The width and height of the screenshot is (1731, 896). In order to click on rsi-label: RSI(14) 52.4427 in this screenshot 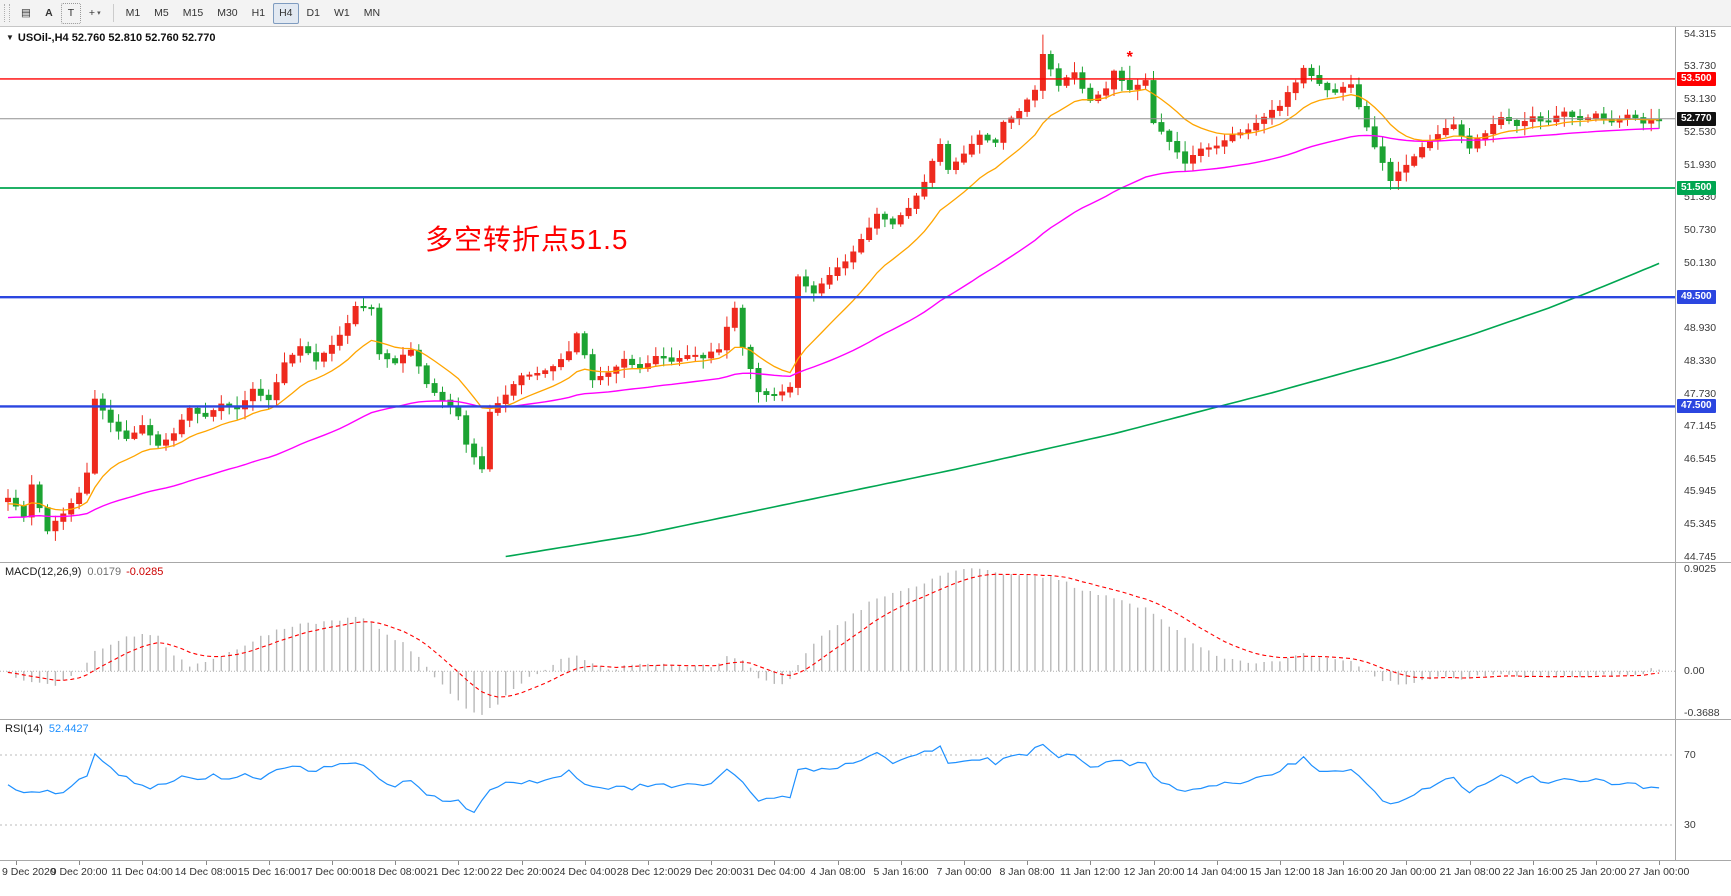, I will do `click(47, 729)`.